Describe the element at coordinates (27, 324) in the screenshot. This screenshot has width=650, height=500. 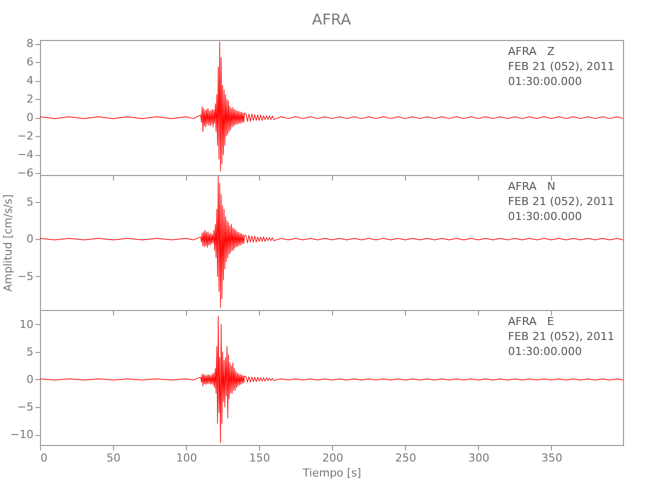
I see `y-tick-label: 10` at that location.